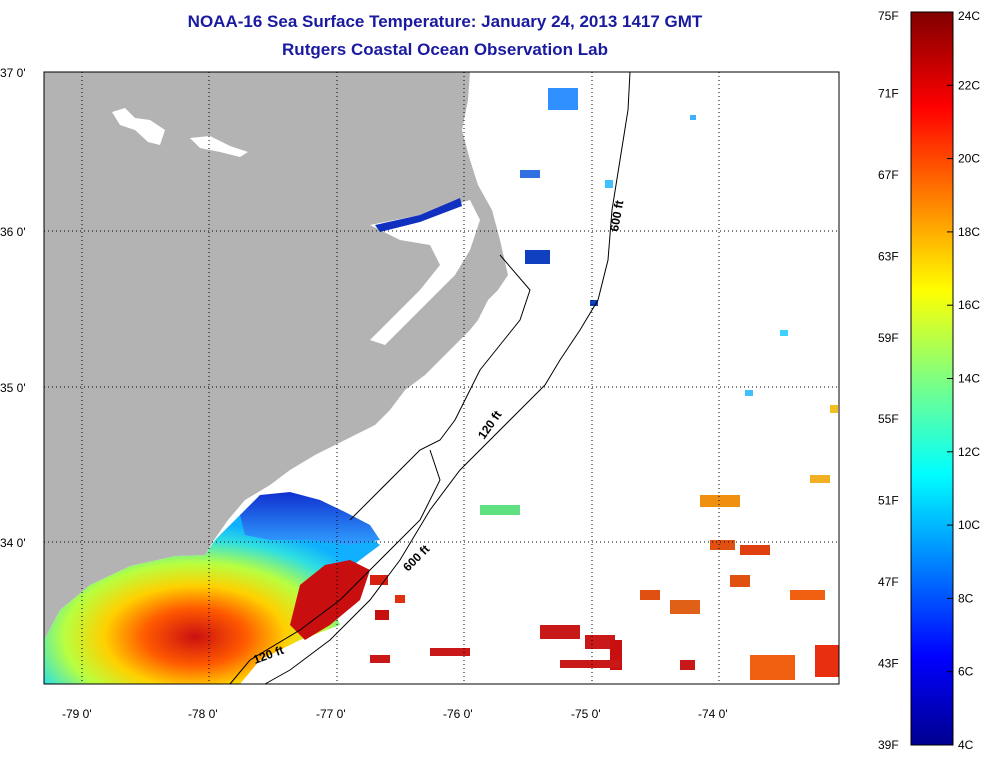 This screenshot has width=984, height=761. I want to click on colorbar-c-label: 4C, so click(966, 745).